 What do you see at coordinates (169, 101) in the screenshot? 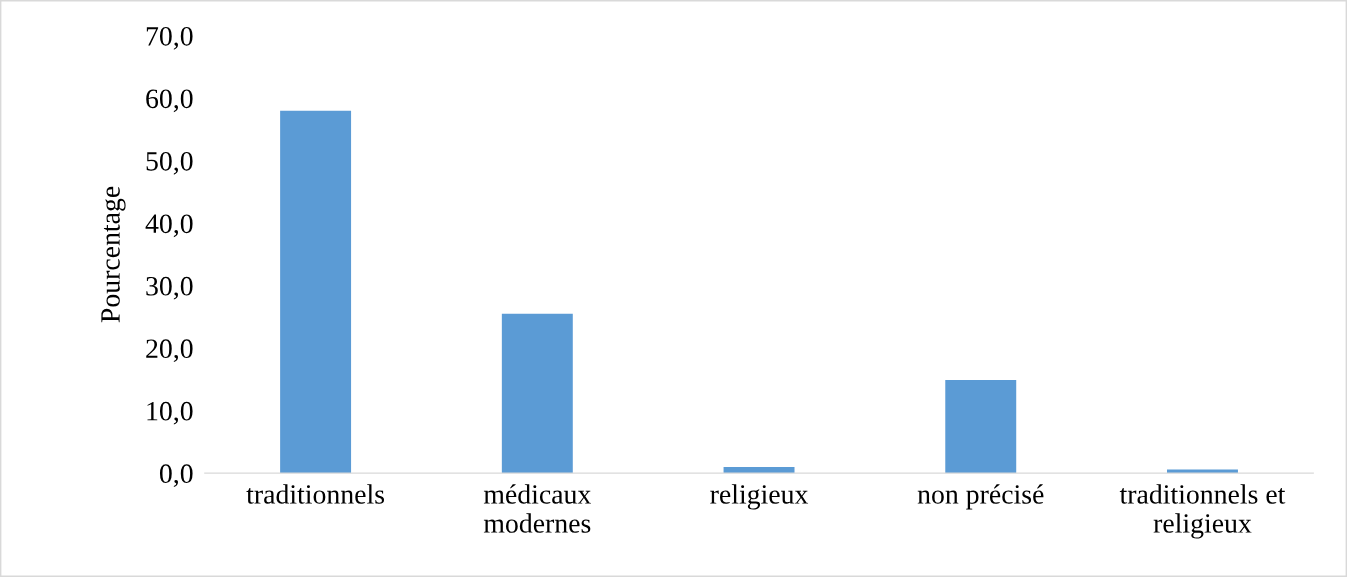
I see `y-tick-label: 60,0` at bounding box center [169, 101].